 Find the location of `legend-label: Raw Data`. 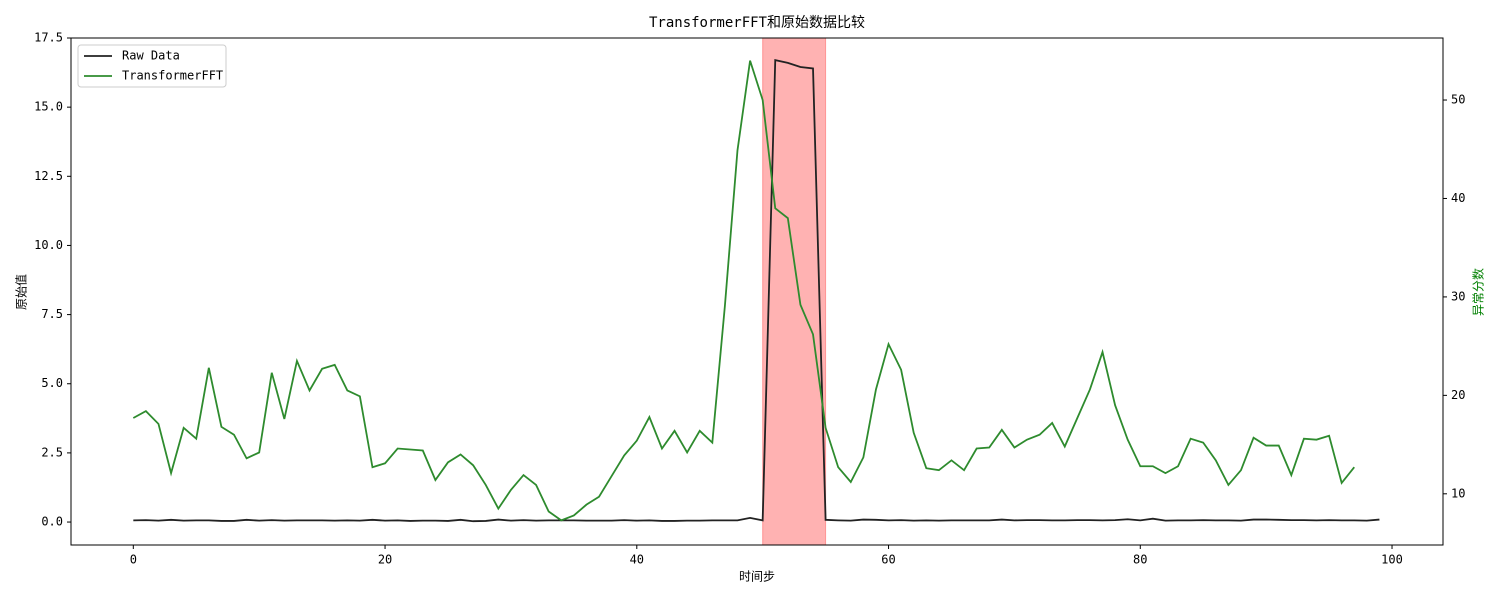

legend-label: Raw Data is located at coordinates (151, 56).